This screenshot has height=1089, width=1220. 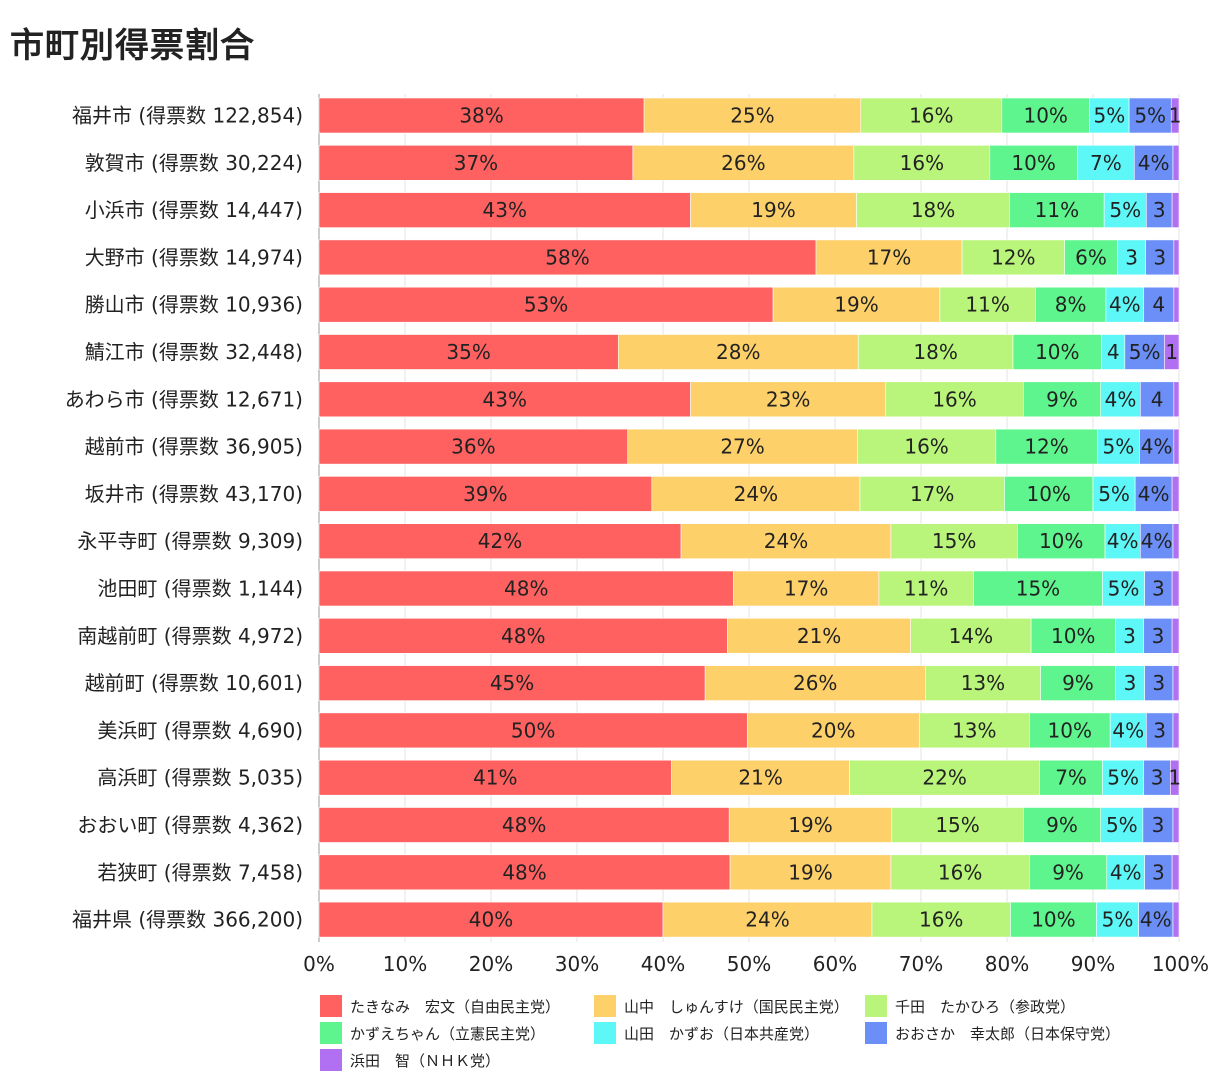 What do you see at coordinates (473, 447) in the screenshot?
I see `data-label: 36%` at bounding box center [473, 447].